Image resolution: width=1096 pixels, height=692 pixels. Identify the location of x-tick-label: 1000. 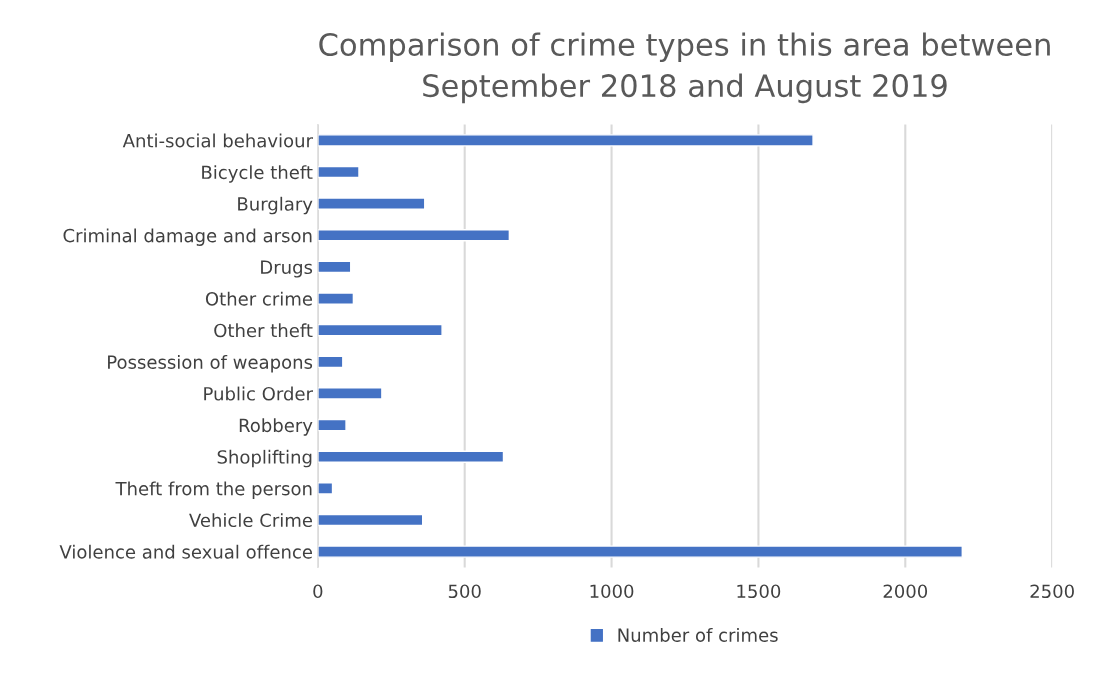
(612, 591).